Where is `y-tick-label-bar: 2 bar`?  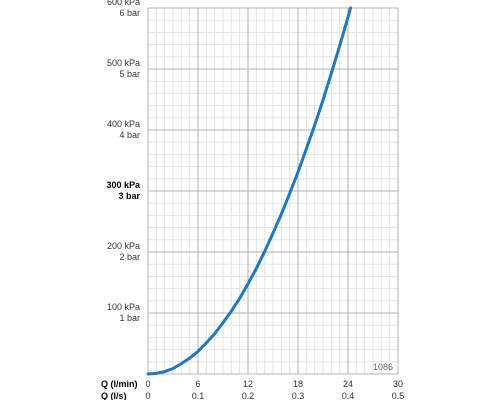
y-tick-label-bar: 2 bar is located at coordinates (129, 257).